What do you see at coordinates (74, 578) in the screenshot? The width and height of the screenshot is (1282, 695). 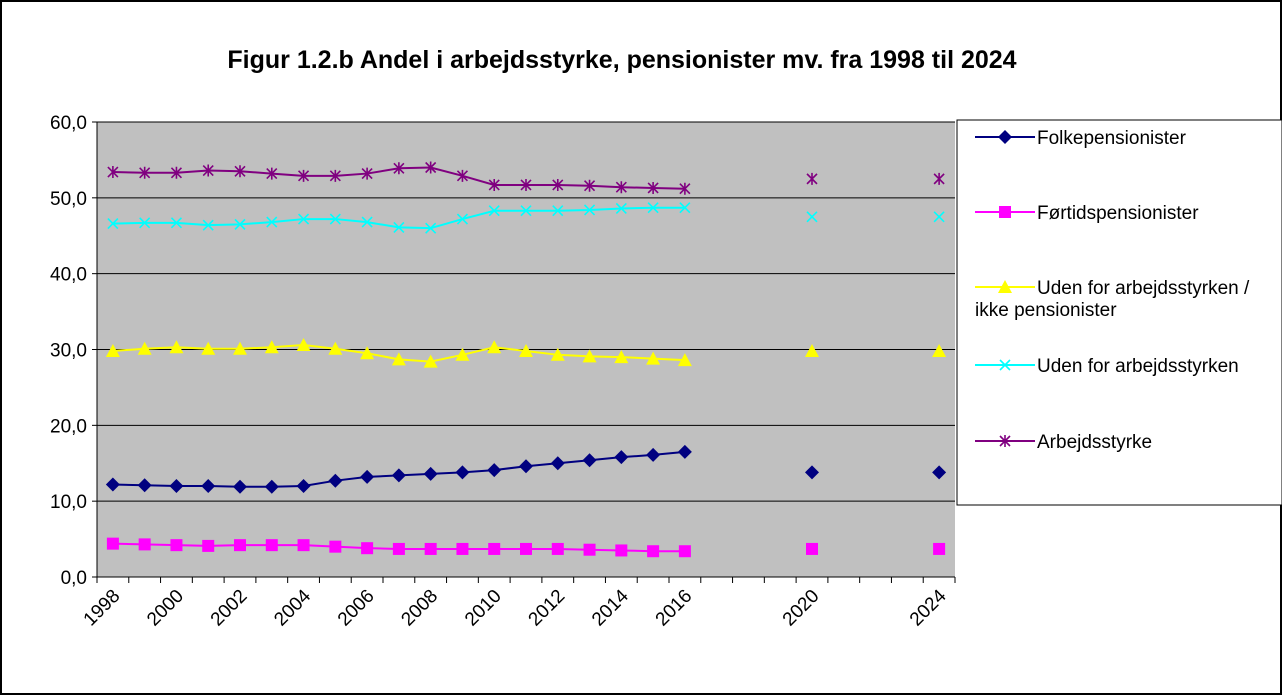 I see `y-tick-label: 0,0` at bounding box center [74, 578].